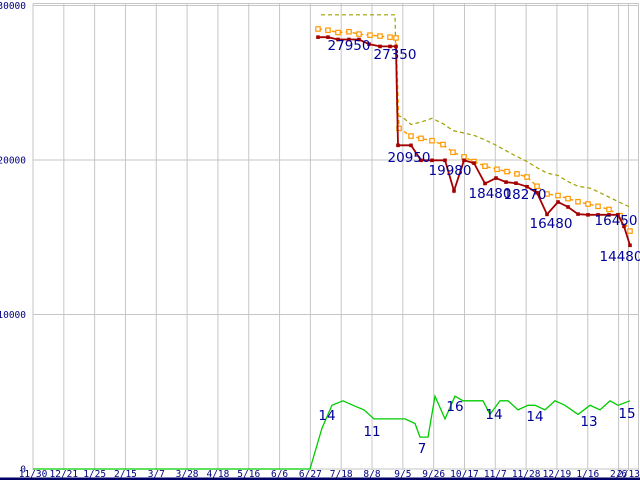 The height and width of the screenshot is (480, 640). I want to click on price-point-label: 27350, so click(395, 55).